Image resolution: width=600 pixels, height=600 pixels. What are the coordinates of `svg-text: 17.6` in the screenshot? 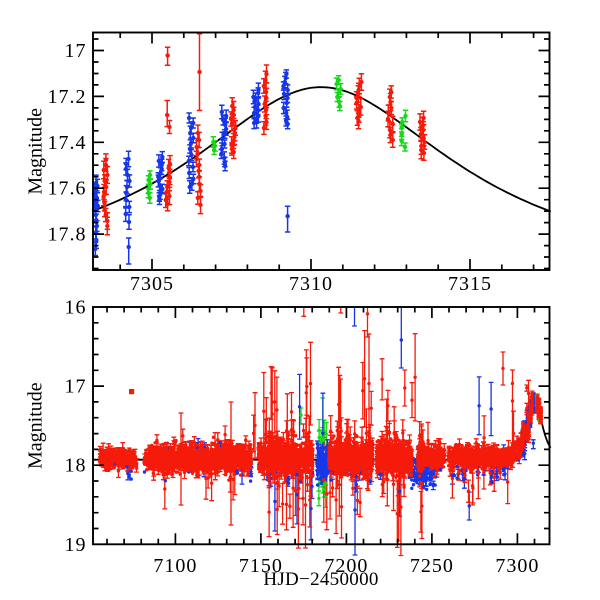 It's located at (67, 189).